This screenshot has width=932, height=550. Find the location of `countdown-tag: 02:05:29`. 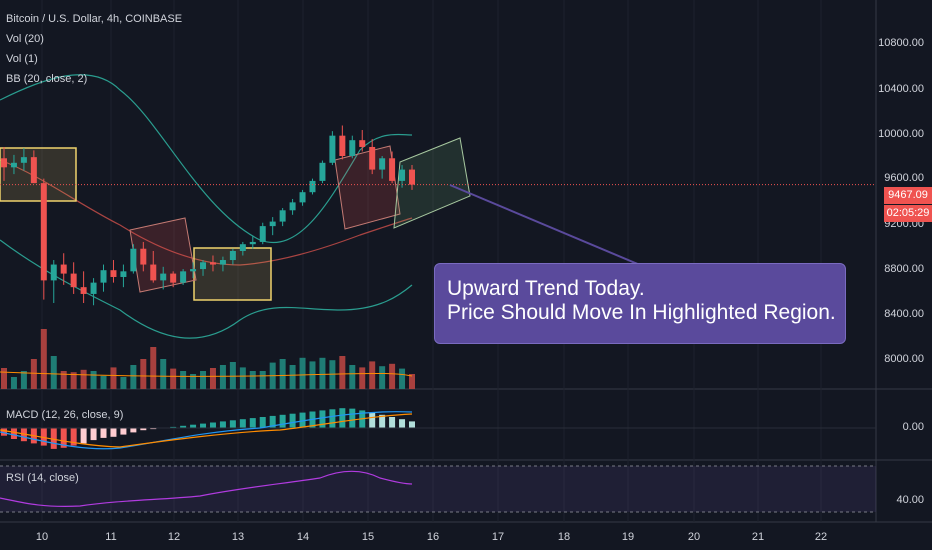

countdown-tag: 02:05:29 is located at coordinates (908, 213).